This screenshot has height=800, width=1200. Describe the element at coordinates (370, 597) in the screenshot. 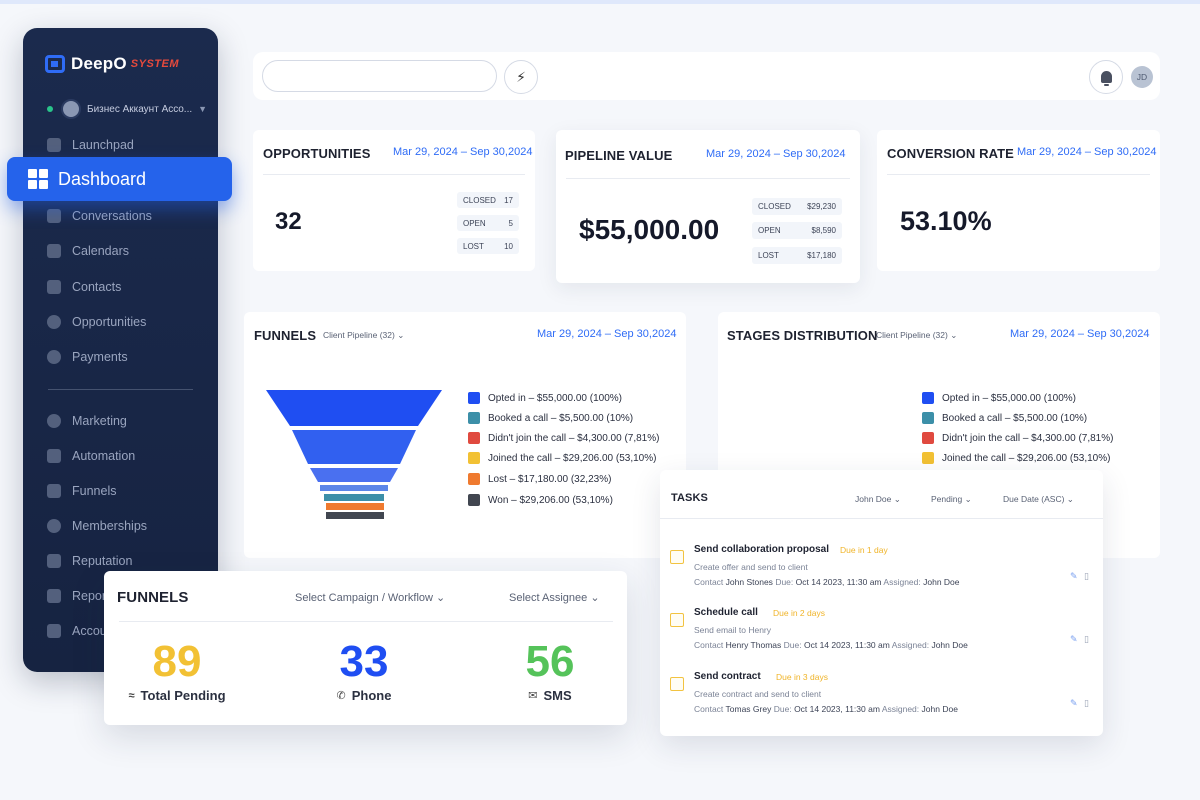

I see `campaign-dropdown: Select Campaign / Workflow ⌄` at that location.